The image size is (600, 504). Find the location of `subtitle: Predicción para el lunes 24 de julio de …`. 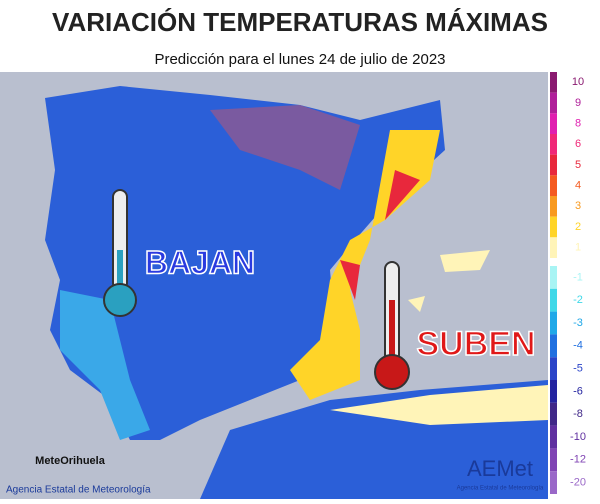

subtitle: Predicción para el lunes 24 de julio de … is located at coordinates (299, 59).